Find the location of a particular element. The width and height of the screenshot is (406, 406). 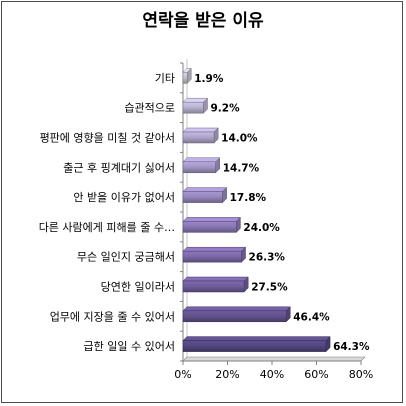

category-label: 평판에 영향을 미칠 것 같아서 is located at coordinates (107, 138).